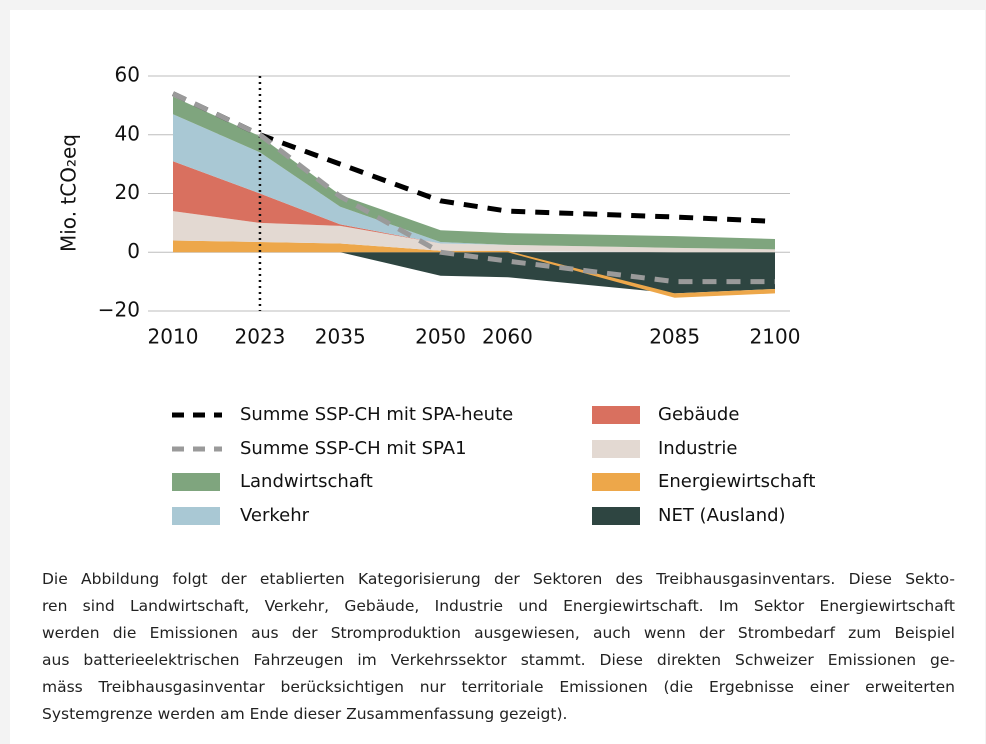  Describe the element at coordinates (69, 193) in the screenshot. I see `y-axis-label: Mio. tCO₂eq` at that location.